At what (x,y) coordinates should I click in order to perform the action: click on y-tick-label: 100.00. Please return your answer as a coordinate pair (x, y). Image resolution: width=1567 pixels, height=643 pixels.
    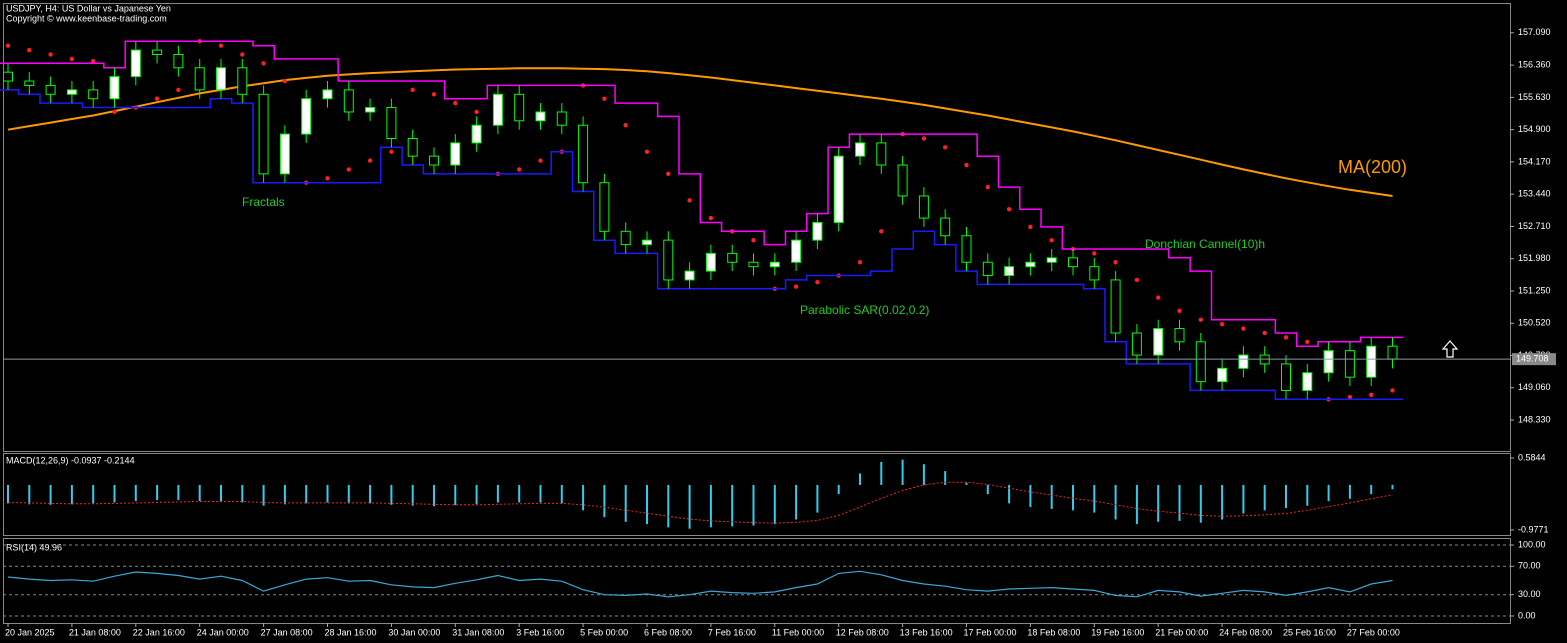
    Looking at the image, I should click on (1532, 544).